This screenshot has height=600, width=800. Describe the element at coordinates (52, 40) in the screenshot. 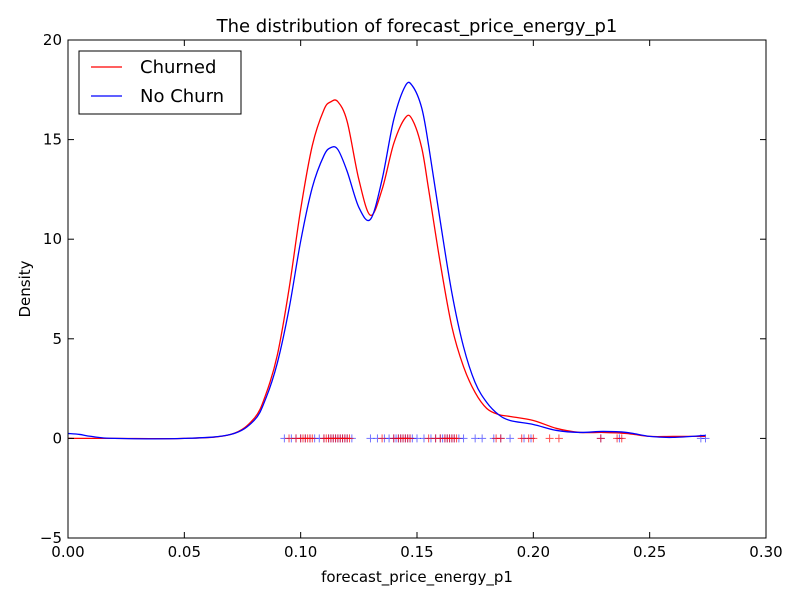

I see `y-tick-label: 20` at that location.